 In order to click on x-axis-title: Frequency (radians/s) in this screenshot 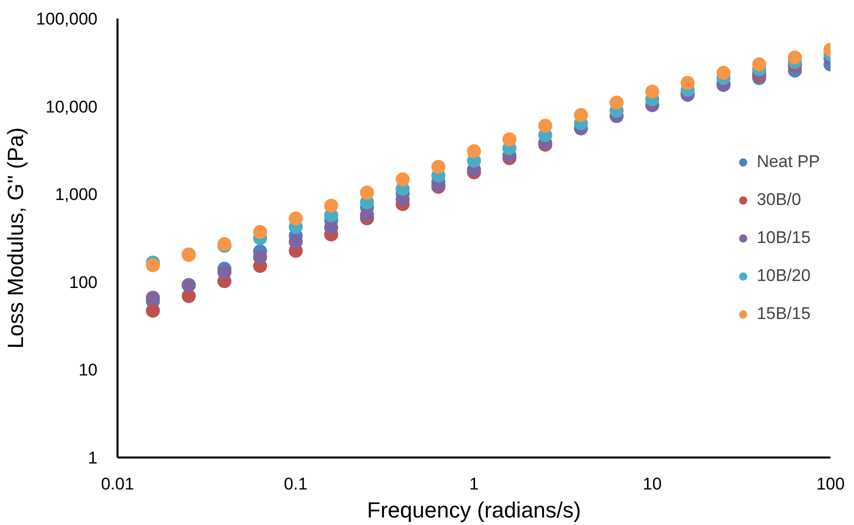, I will do `click(474, 510)`.